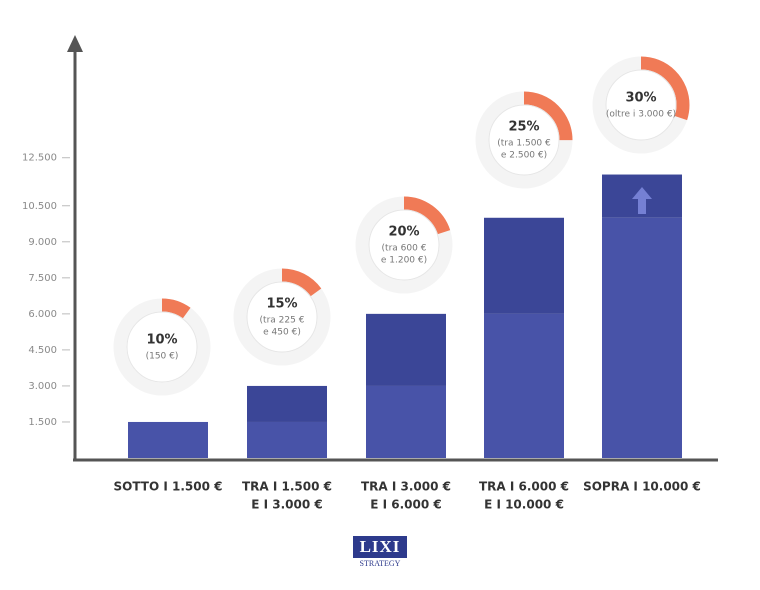 This screenshot has height=590, width=760. I want to click on share-note: e 450 €), so click(282, 333).